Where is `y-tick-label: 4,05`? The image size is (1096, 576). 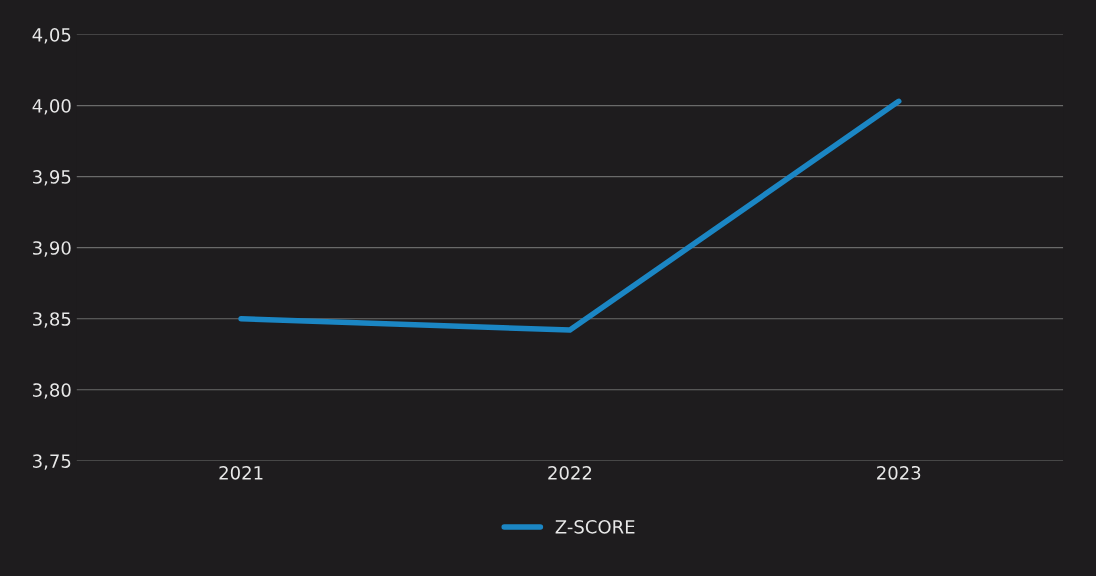 y-tick-label: 4,05 is located at coordinates (51, 36).